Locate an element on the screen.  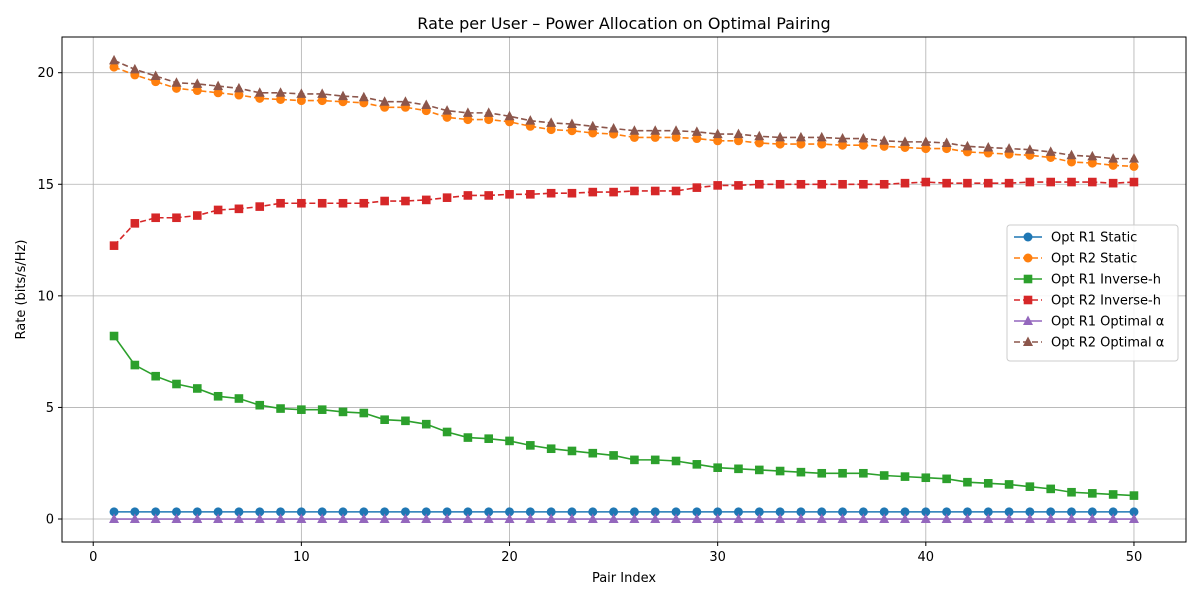
legend-entry: Opt R1 Optimal α is located at coordinates (1089, 322).